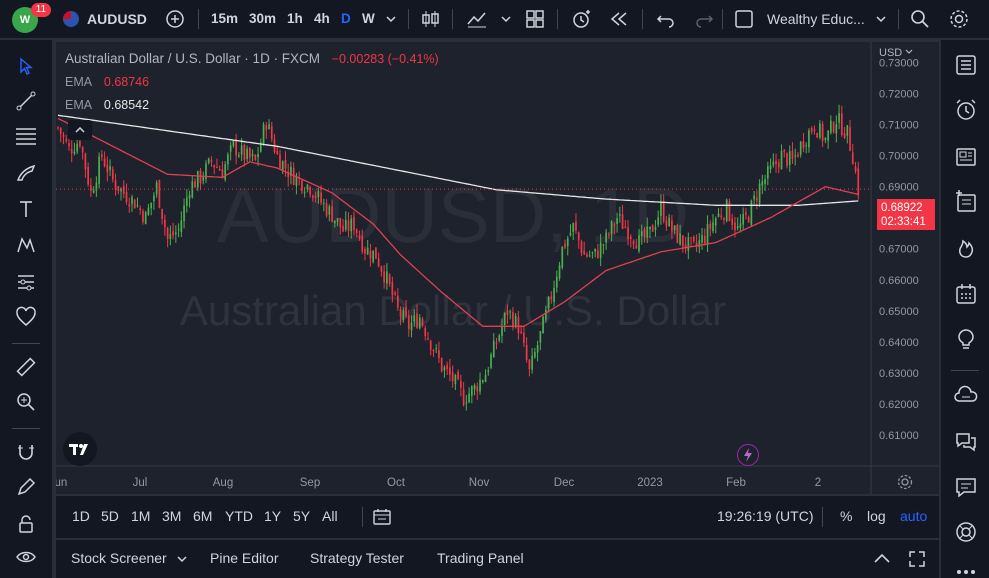 The height and width of the screenshot is (578, 989). Describe the element at coordinates (182, 561) in the screenshot. I see `screener-dropdown-button` at that location.